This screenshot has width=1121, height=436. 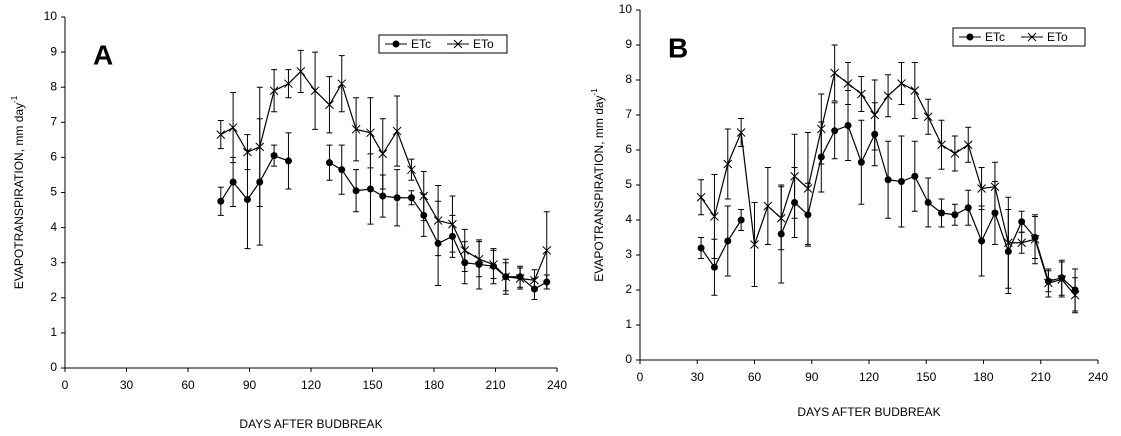 What do you see at coordinates (628, 219) in the screenshot?
I see `y-tick-label: 4` at bounding box center [628, 219].